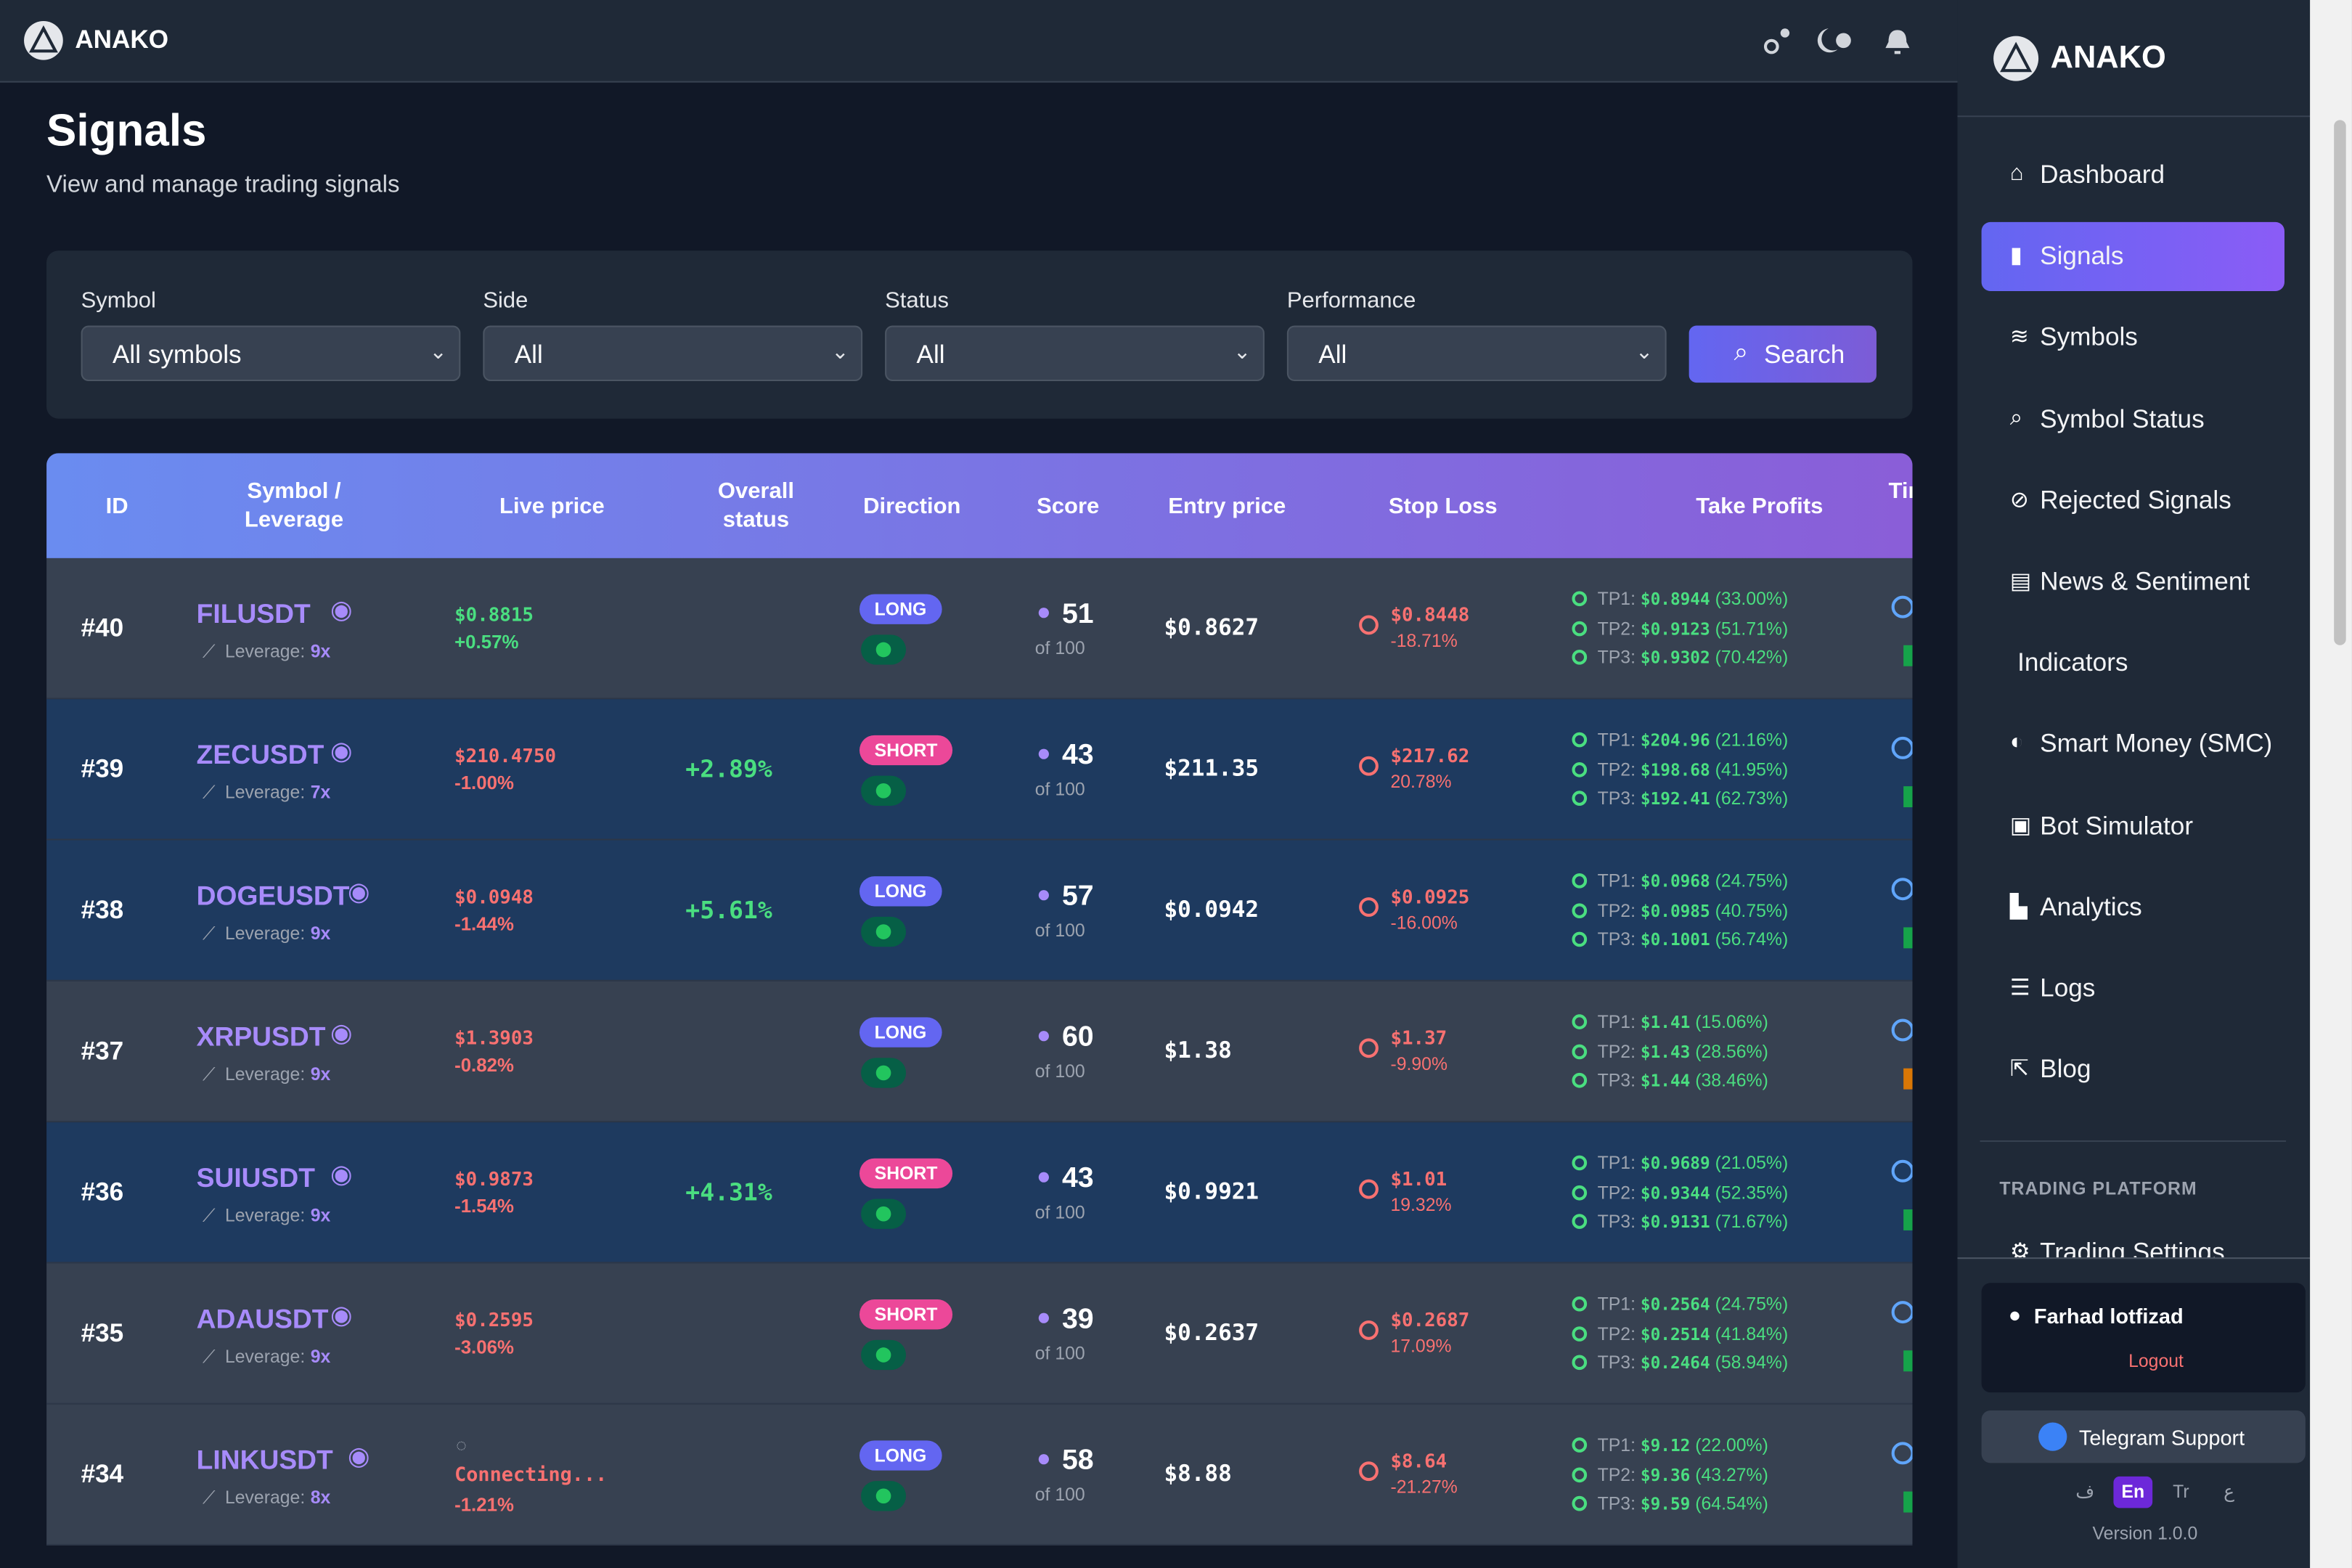 Image resolution: width=2352 pixels, height=1568 pixels. I want to click on telegram-icon, so click(2052, 1437).